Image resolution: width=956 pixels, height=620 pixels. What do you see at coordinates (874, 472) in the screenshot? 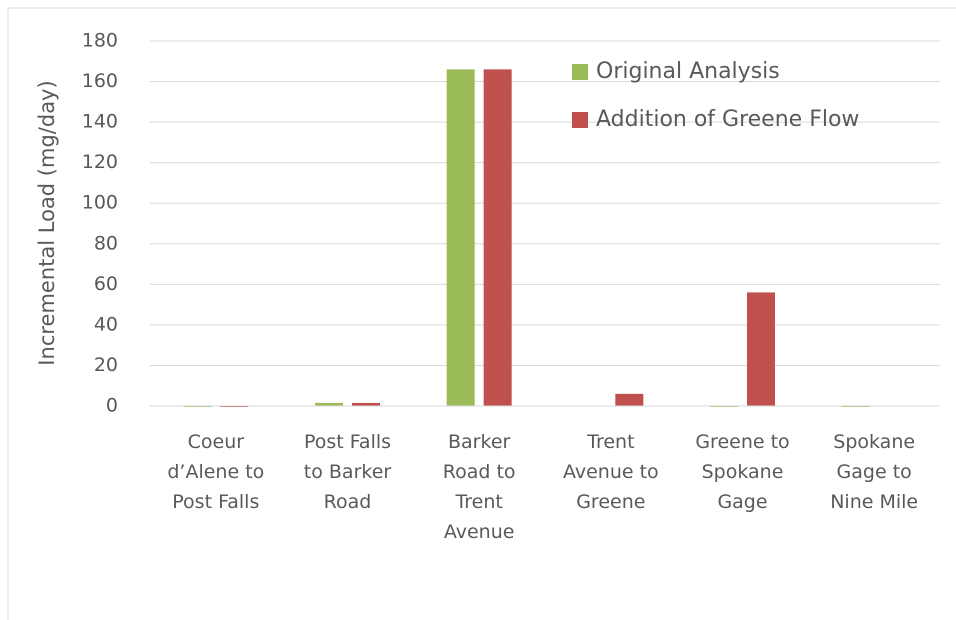
I see `x-tick-label: Spokane Gage to Nine Mile` at bounding box center [874, 472].